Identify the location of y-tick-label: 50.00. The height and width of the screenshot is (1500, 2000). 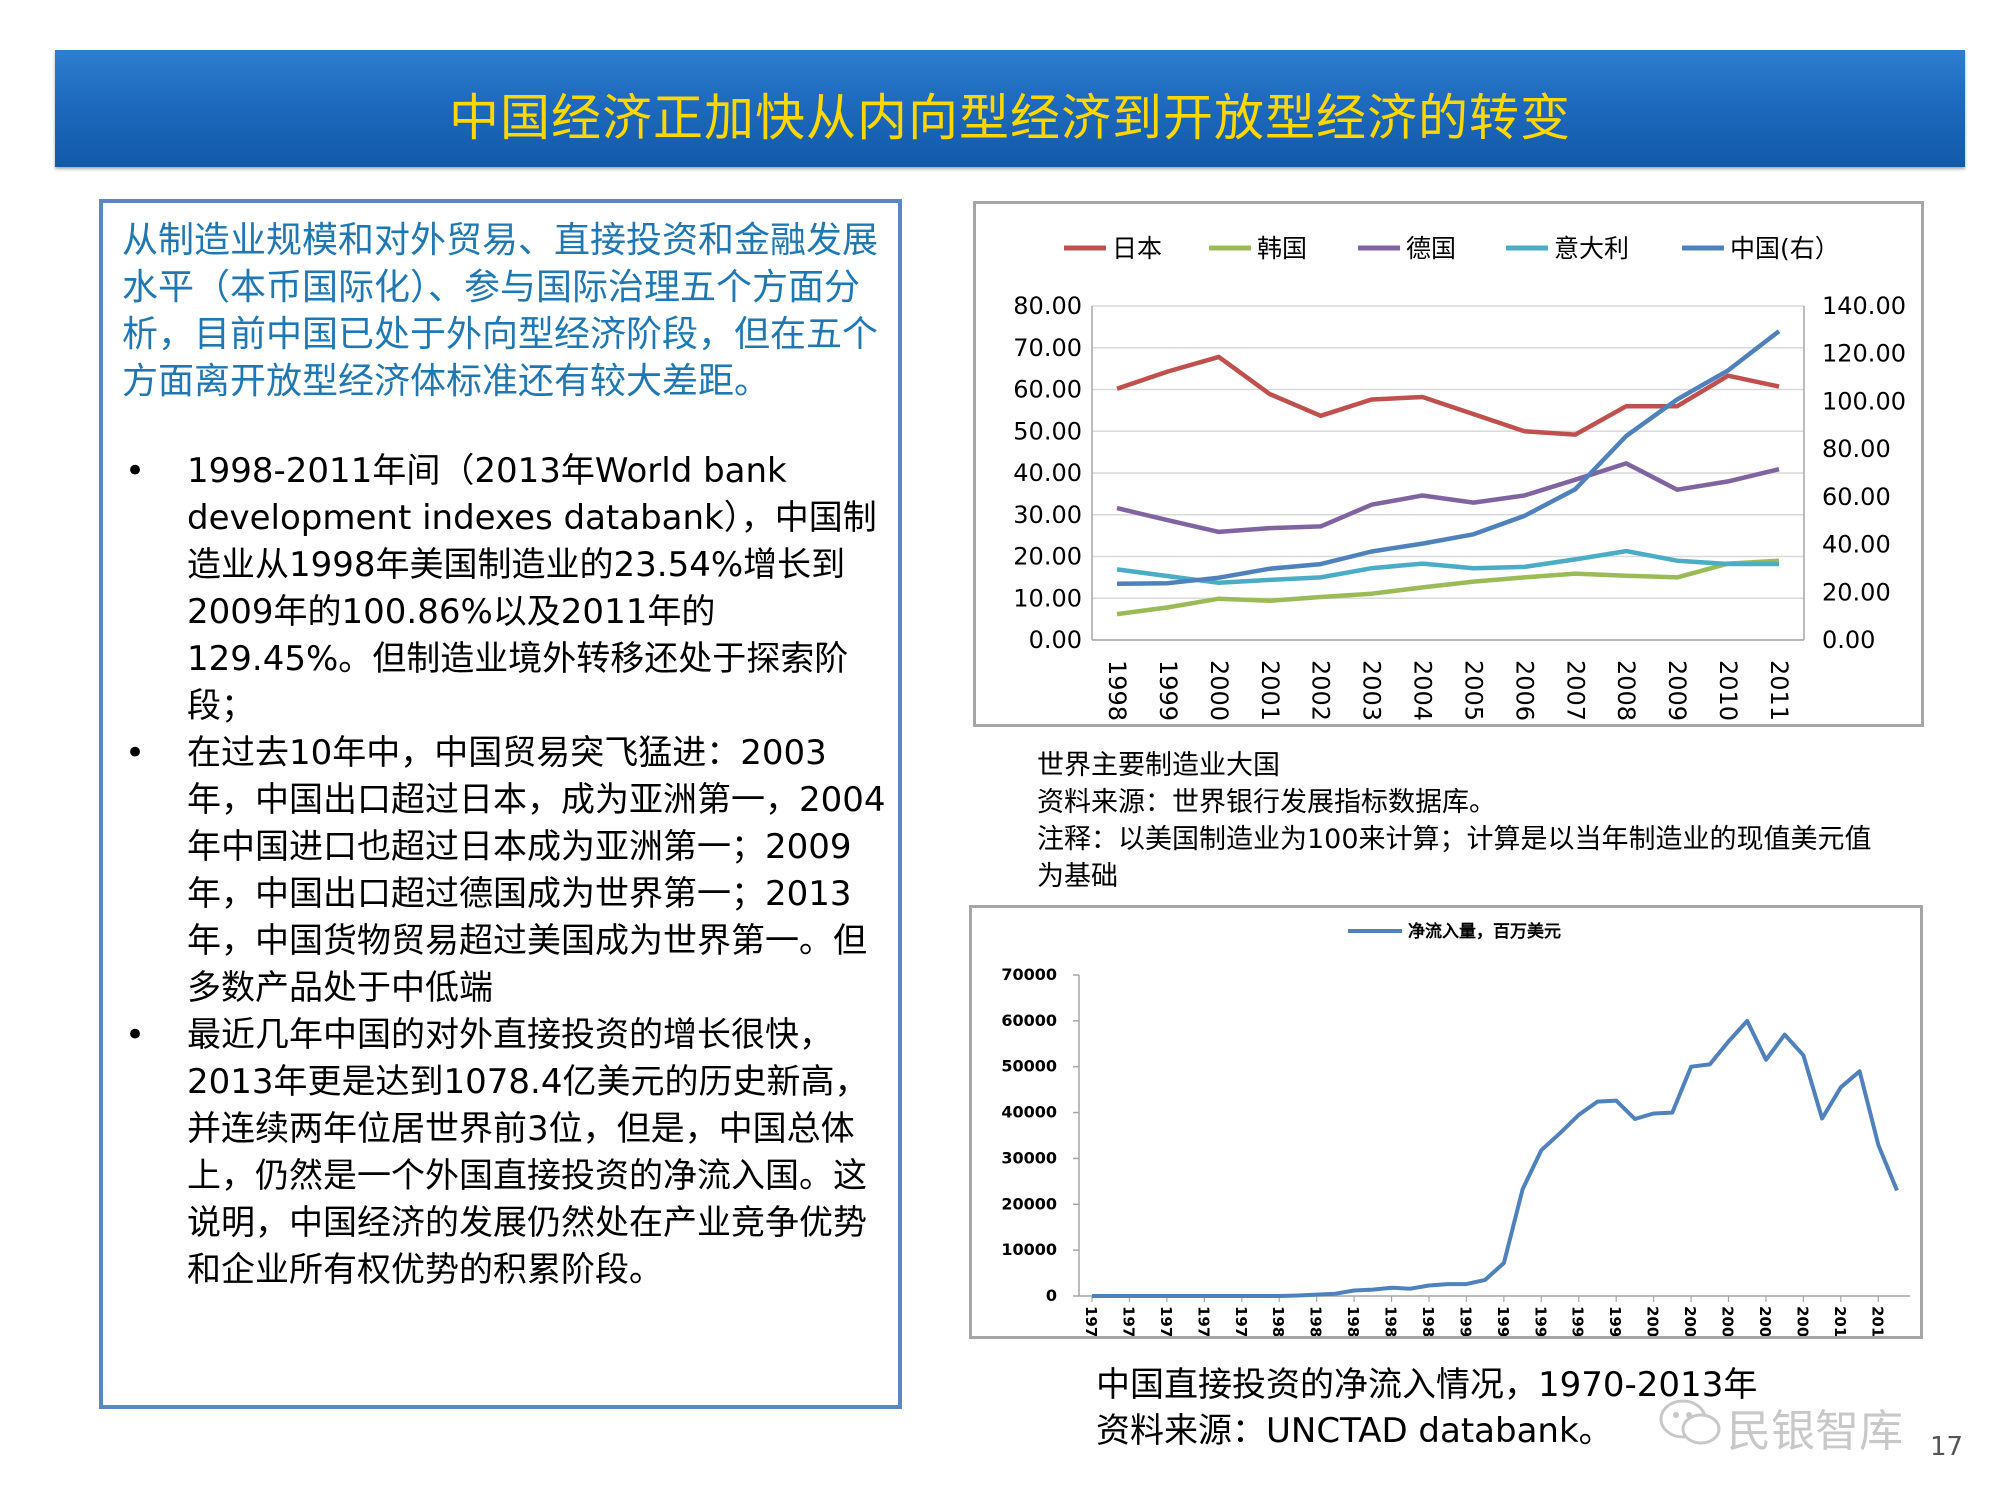
(1047, 431).